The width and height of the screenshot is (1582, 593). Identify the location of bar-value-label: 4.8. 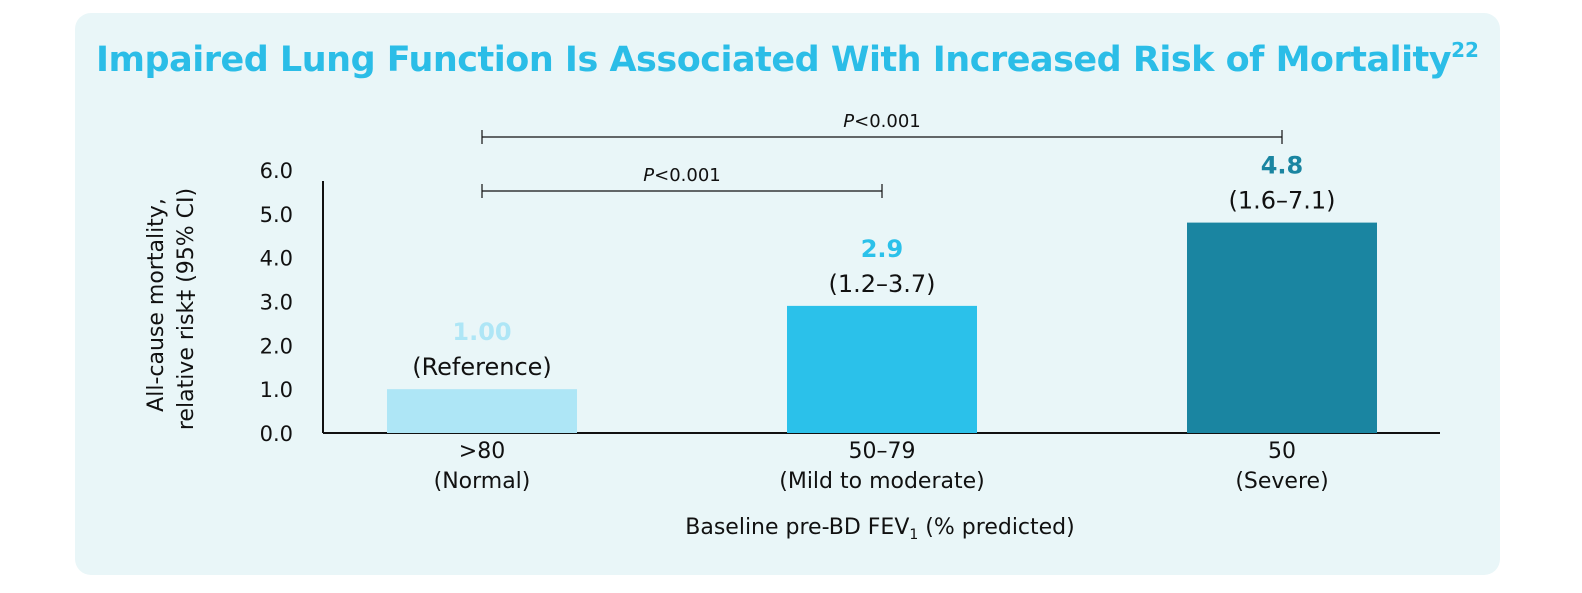
(1282, 166).